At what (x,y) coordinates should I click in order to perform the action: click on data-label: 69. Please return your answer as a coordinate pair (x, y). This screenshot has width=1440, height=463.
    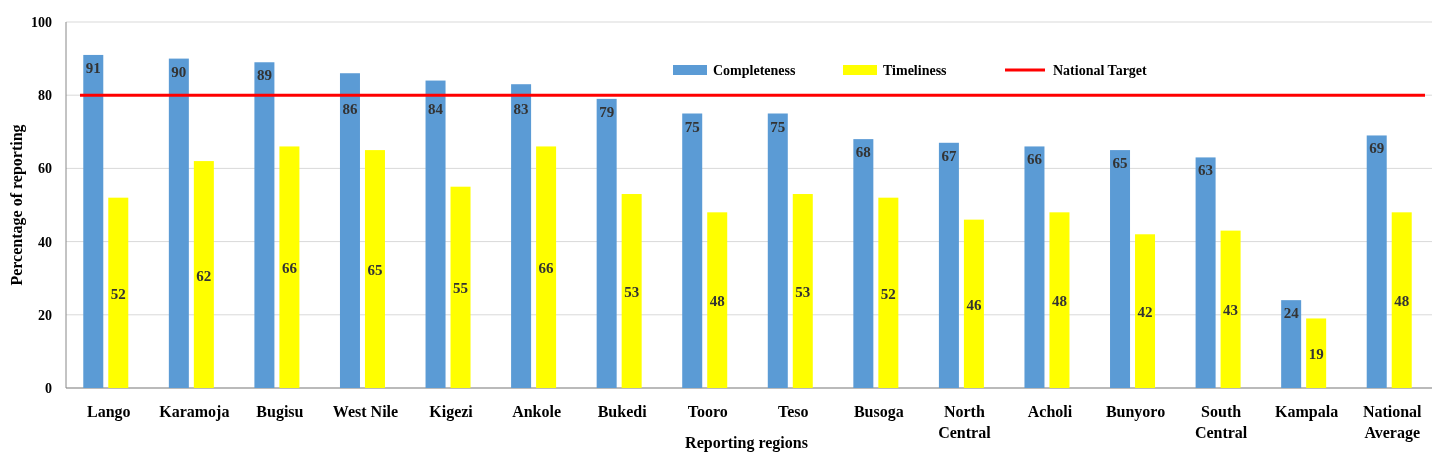
    Looking at the image, I should click on (1377, 148).